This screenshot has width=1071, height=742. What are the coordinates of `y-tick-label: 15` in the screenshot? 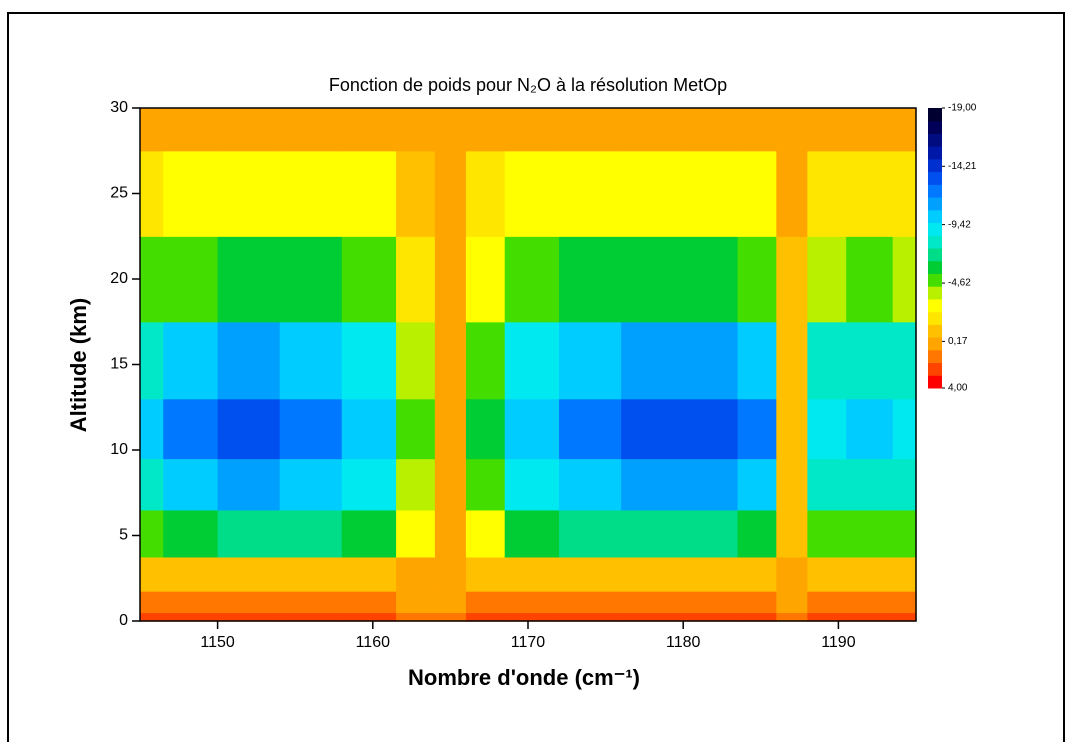 It's located at (119, 364).